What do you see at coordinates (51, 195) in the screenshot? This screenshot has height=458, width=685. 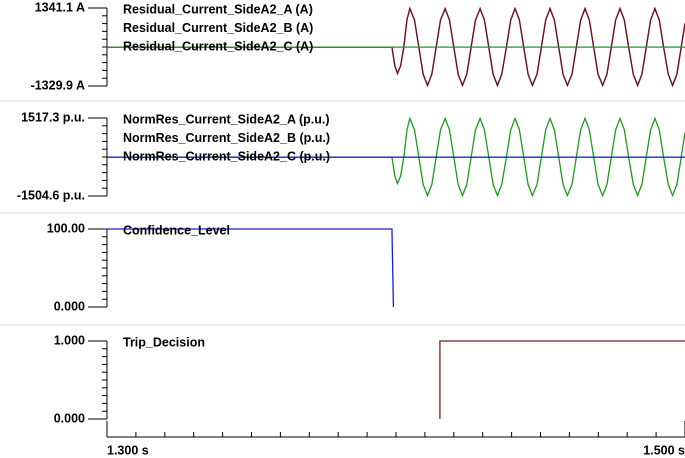 I see `y-tick-label: -1504.6 p.u.` at bounding box center [51, 195].